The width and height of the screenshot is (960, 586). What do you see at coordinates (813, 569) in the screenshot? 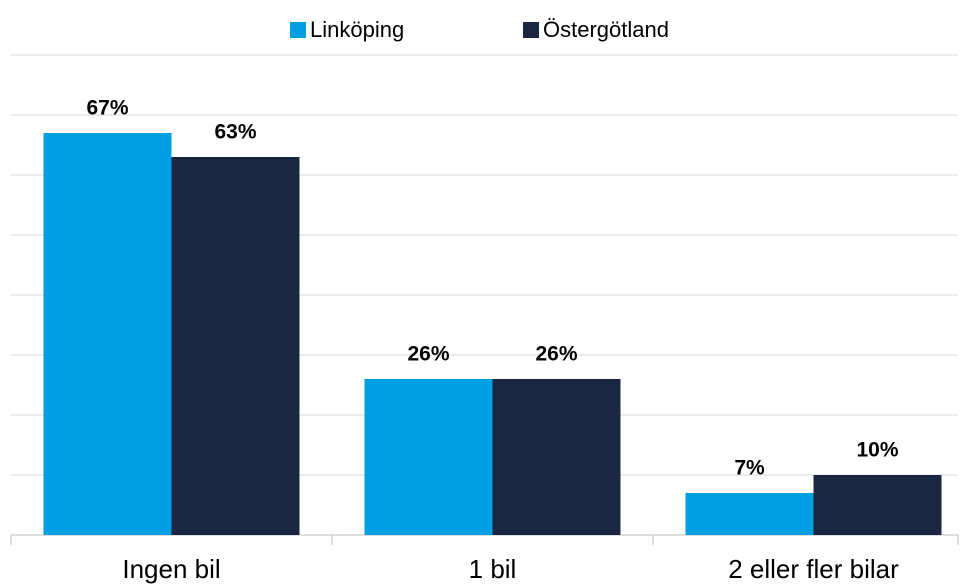
I see `x-tick-label: 2 eller fler bilar` at bounding box center [813, 569].